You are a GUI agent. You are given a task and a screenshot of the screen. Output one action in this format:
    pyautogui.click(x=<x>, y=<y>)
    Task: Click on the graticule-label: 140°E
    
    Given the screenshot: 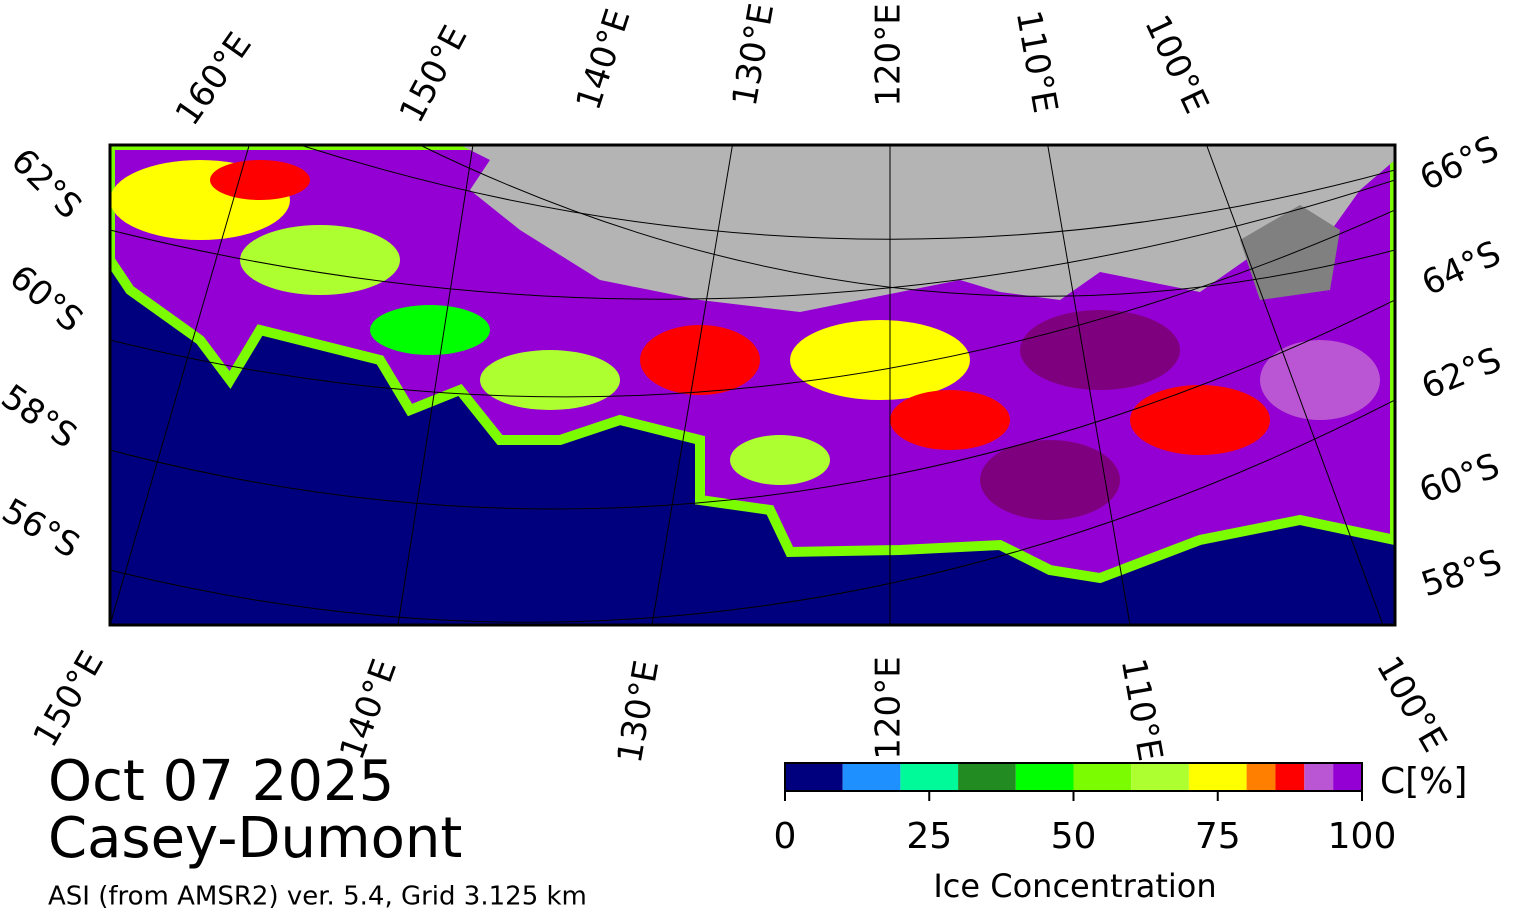 What is the action you would take?
    pyautogui.click(x=604, y=59)
    